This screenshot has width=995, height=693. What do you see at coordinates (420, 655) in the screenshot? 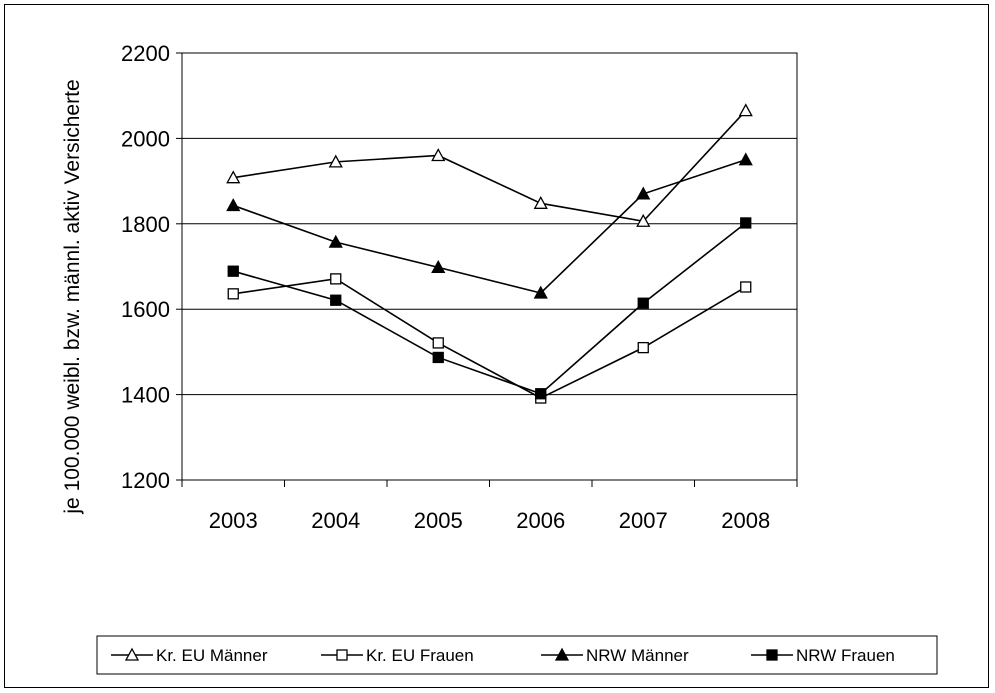
I see `legend-label: Kr. EU Frauen` at bounding box center [420, 655].